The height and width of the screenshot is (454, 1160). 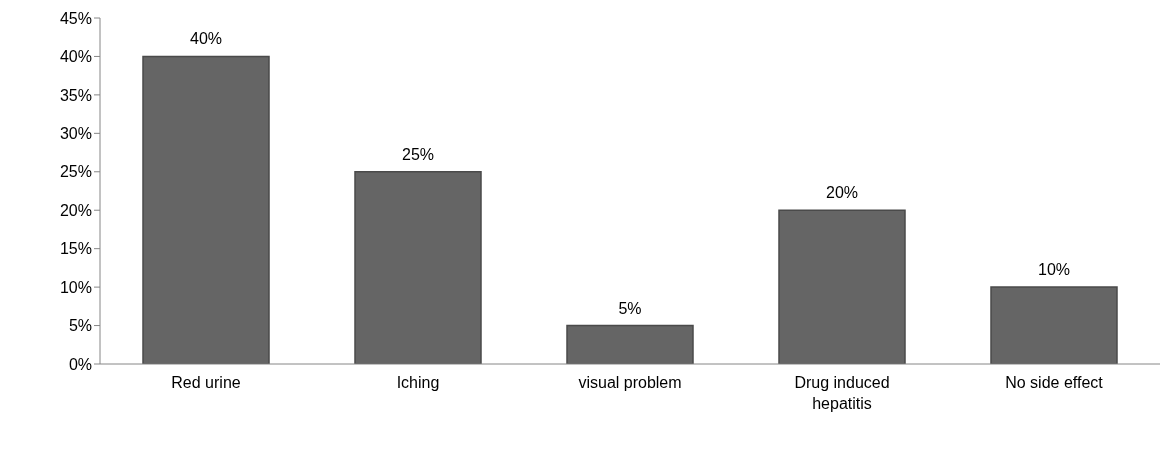 What do you see at coordinates (75, 18) in the screenshot?
I see `y-tick-label: 45%` at bounding box center [75, 18].